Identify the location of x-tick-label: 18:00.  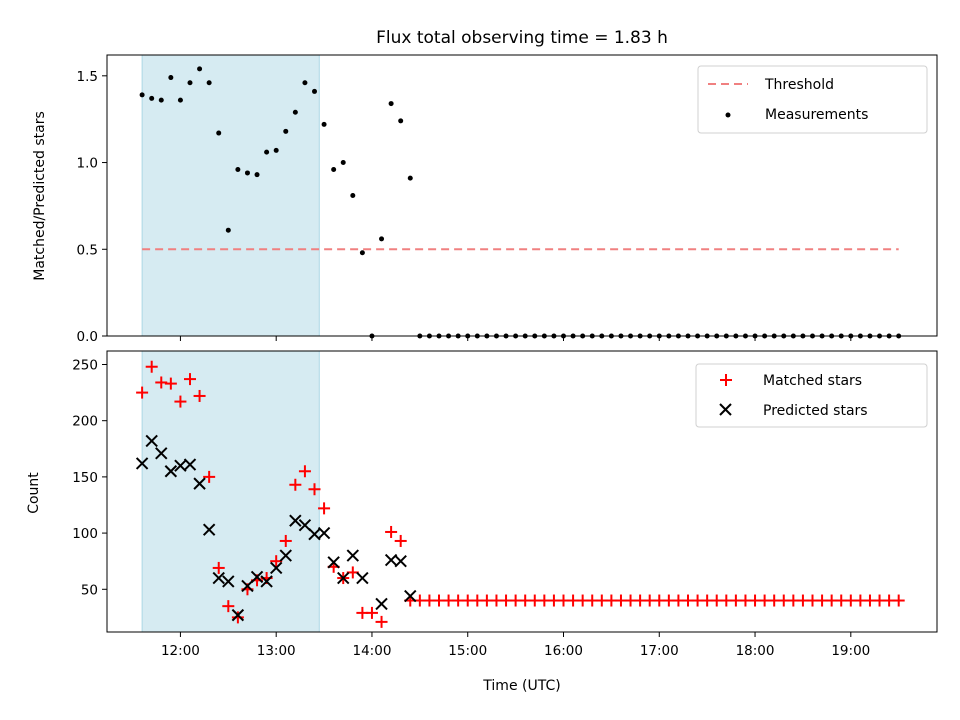
(755, 651).